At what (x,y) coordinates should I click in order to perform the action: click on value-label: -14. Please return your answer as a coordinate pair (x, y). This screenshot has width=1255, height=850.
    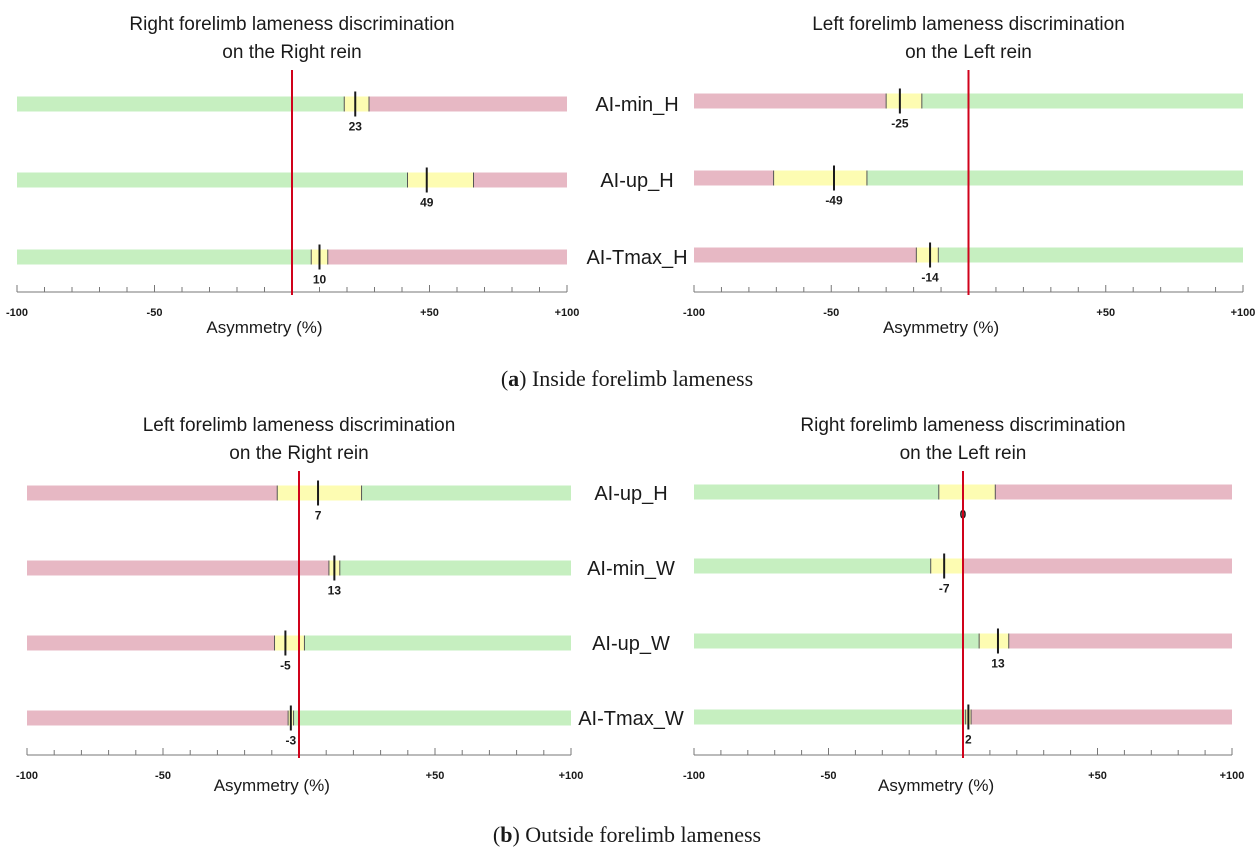
    Looking at the image, I should click on (930, 278).